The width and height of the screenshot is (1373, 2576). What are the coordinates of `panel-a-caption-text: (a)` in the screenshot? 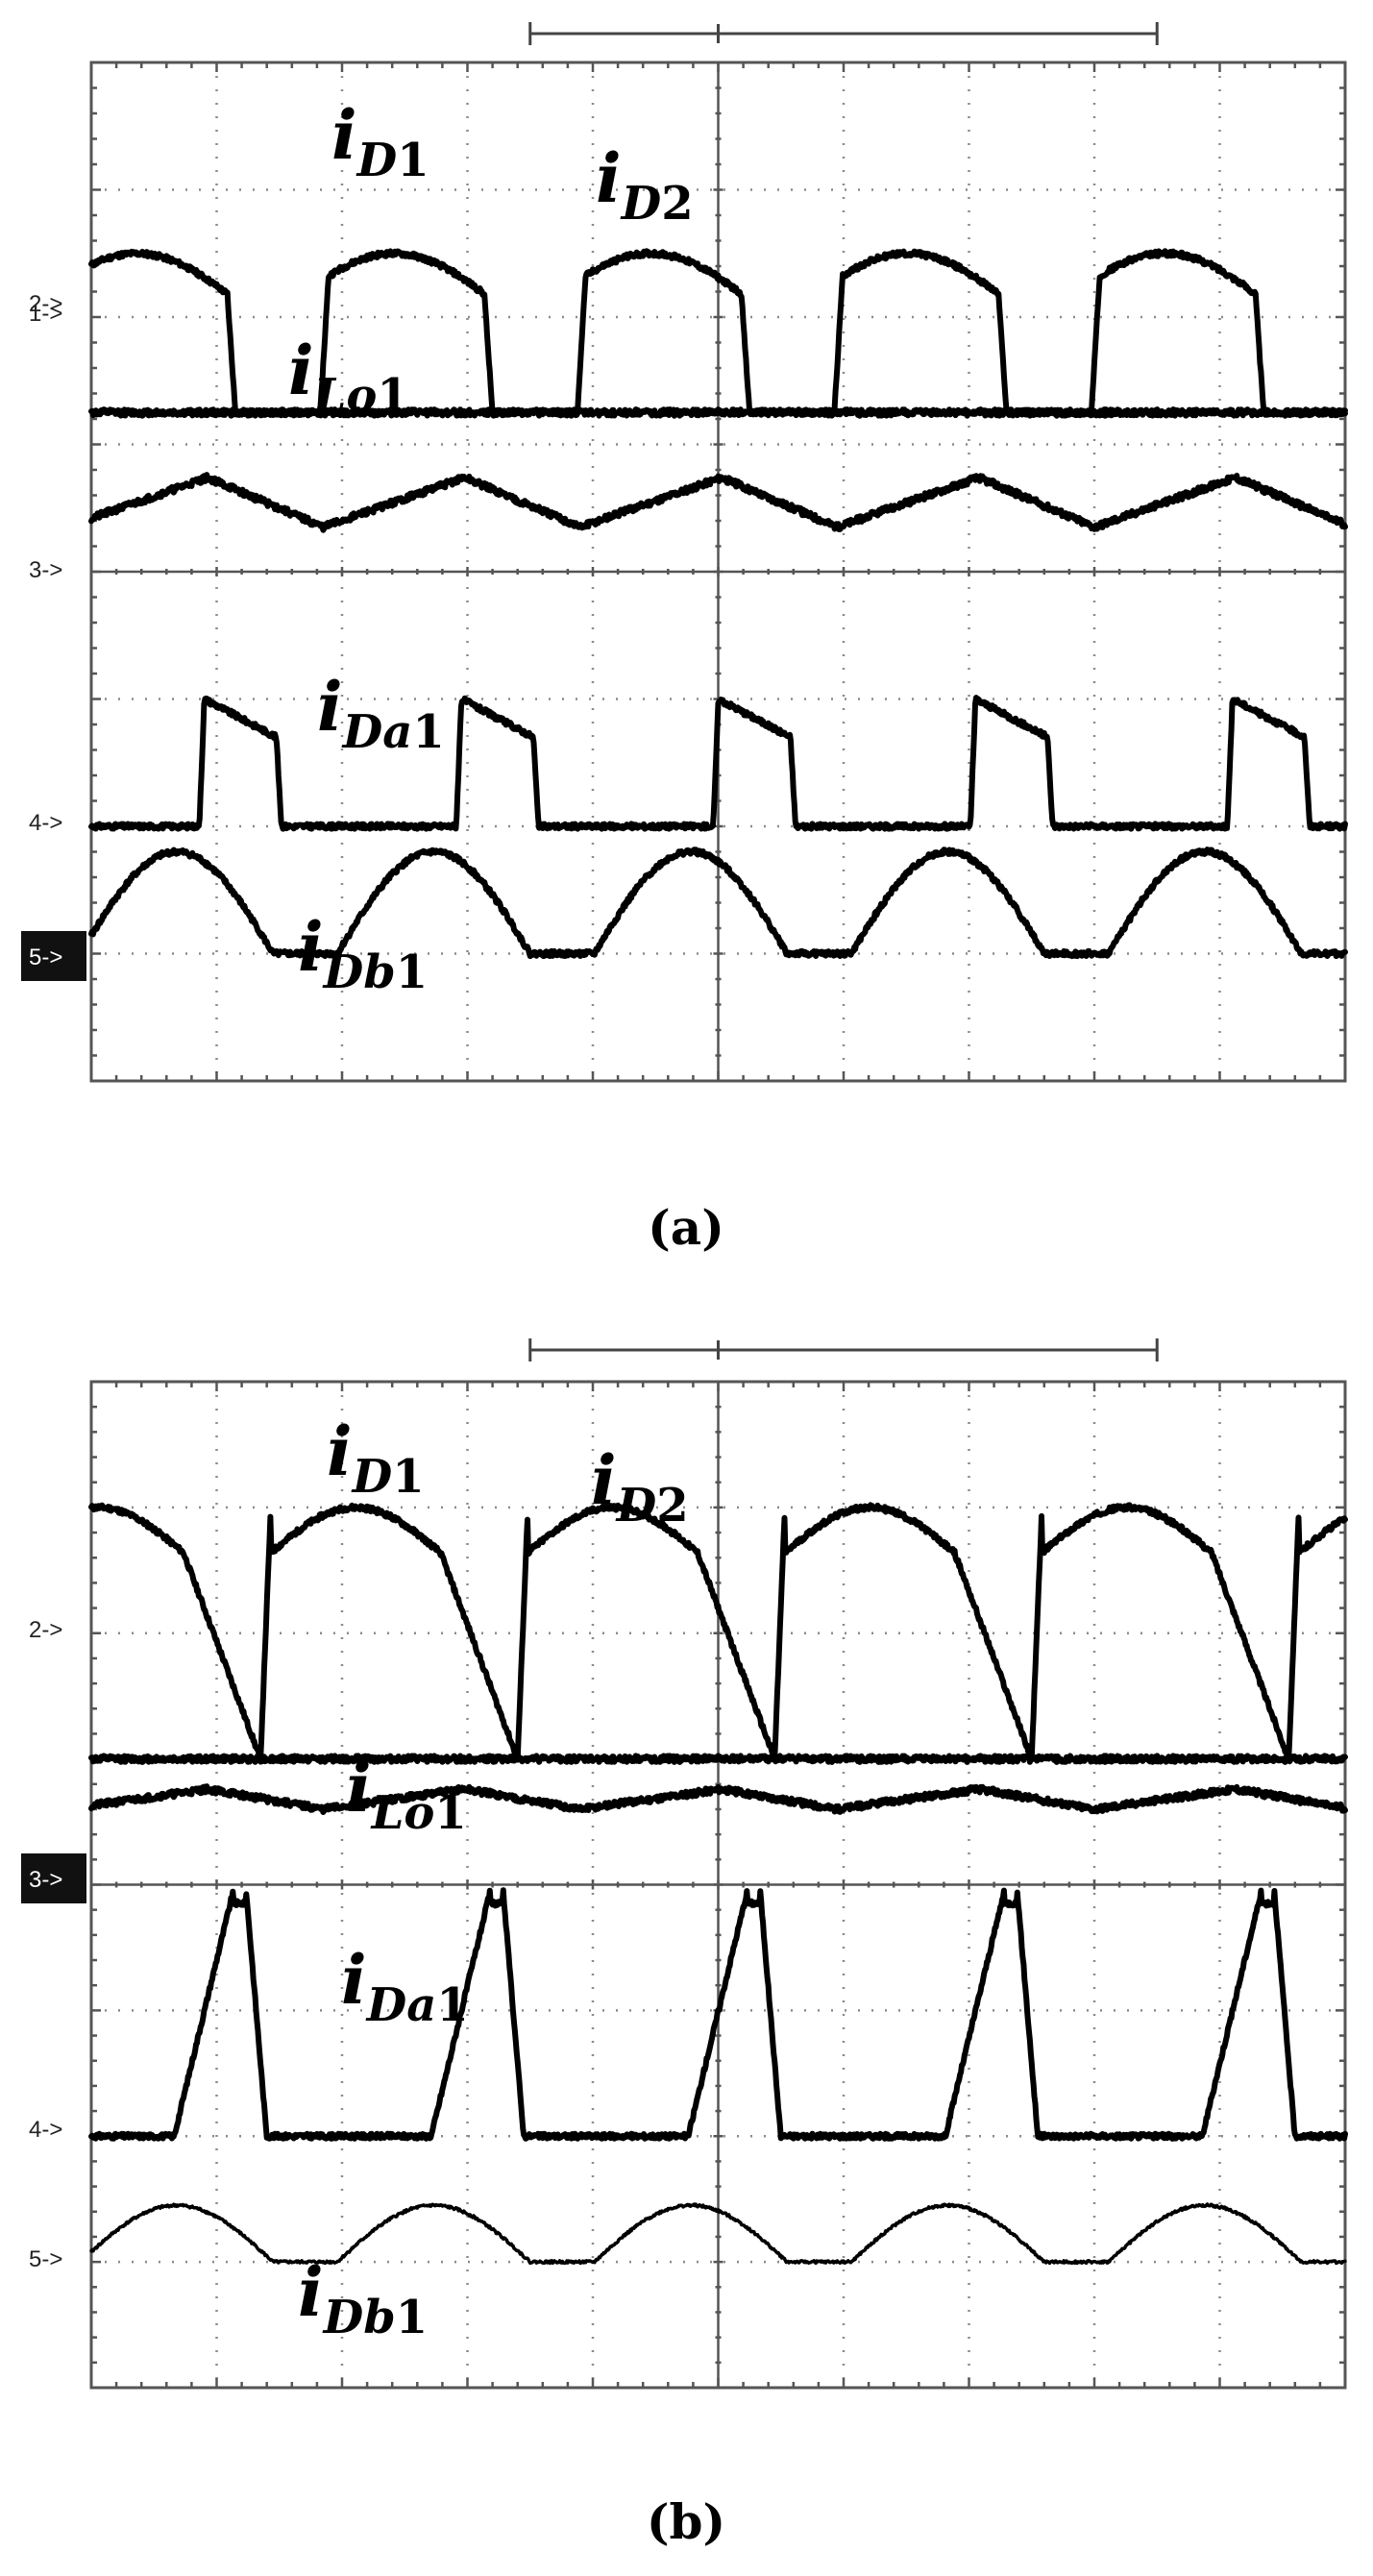 It's located at (686, 1227).